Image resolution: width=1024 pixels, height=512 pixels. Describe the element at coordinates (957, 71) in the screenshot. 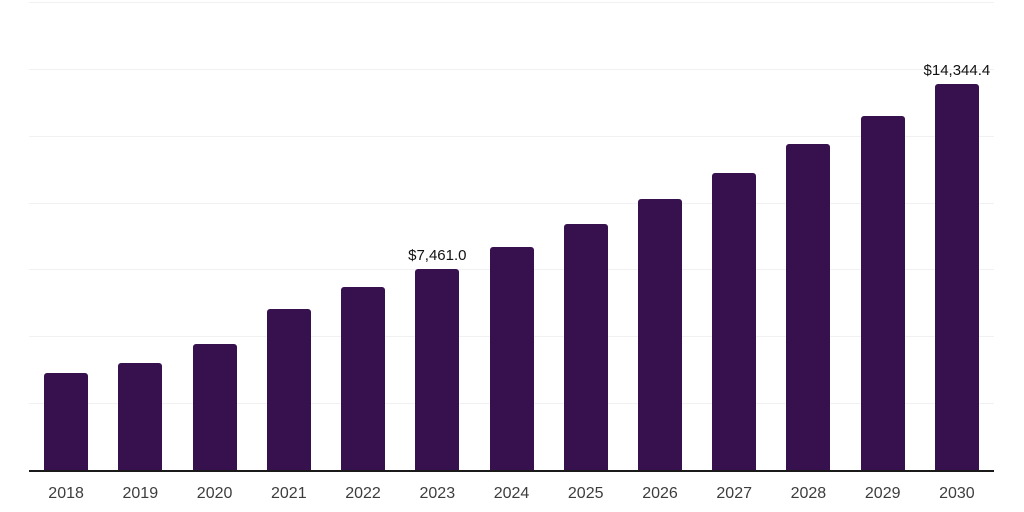

I see `value-label-2030: $14,344.4` at that location.